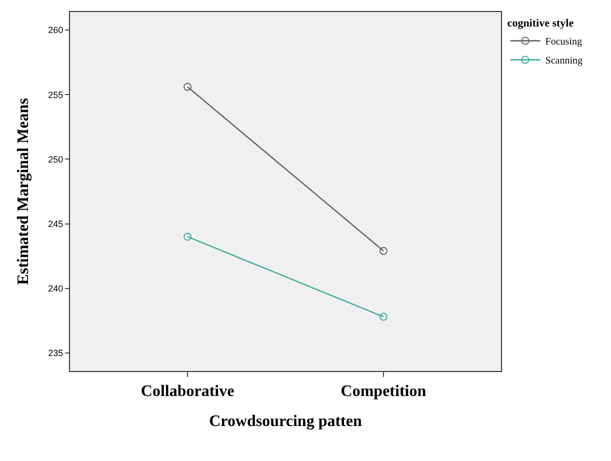 The height and width of the screenshot is (461, 611). Describe the element at coordinates (56, 30) in the screenshot. I see `y-tick-label: 260` at that location.